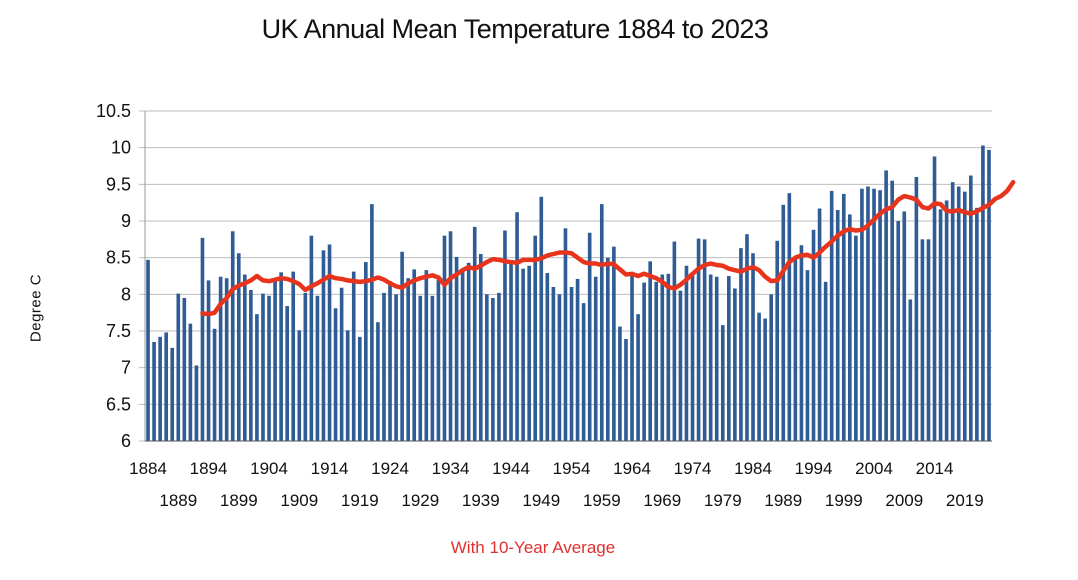  Describe the element at coordinates (269, 468) in the screenshot. I see `x-tick-label: 1904` at that location.